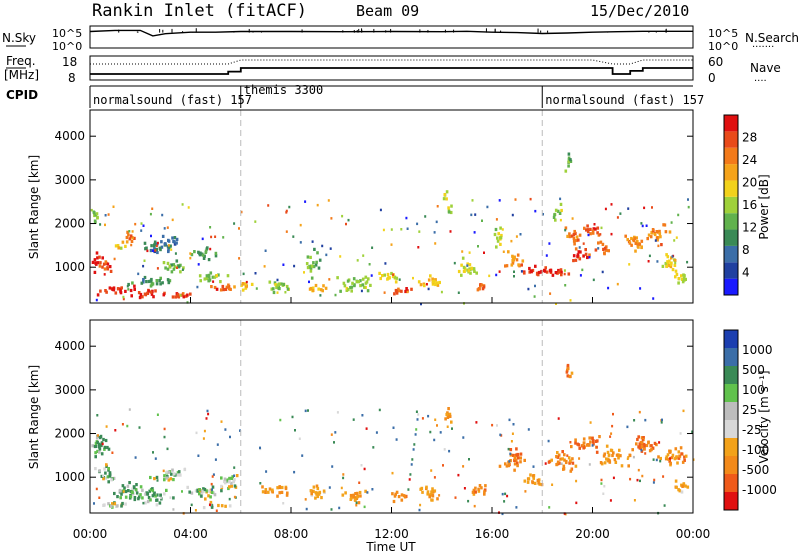 This screenshot has width=800, height=554. I want to click on velocity-colorbar-label: Velocity [m s⁻¹], so click(764, 416).